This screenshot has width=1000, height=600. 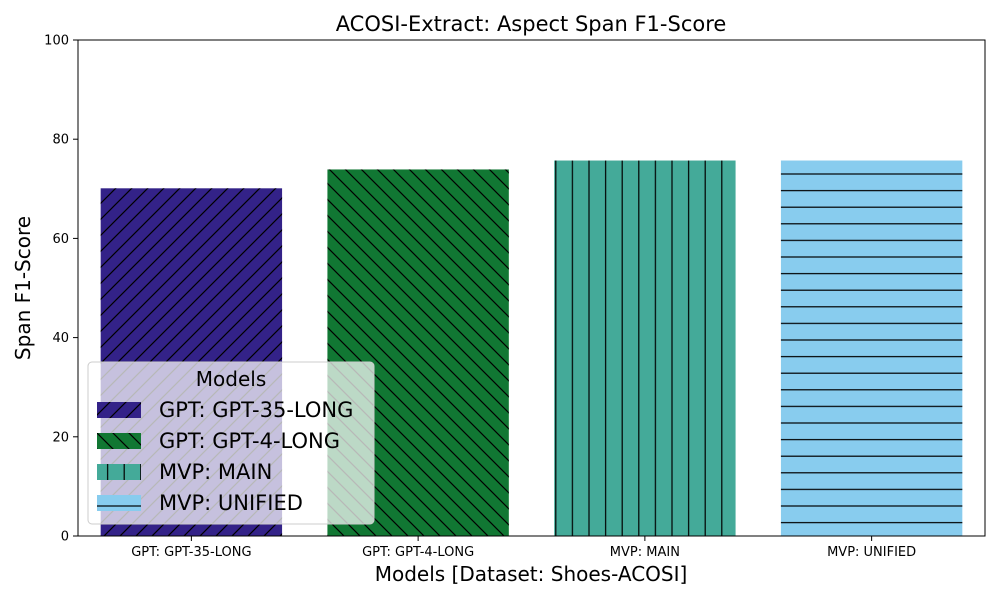 What do you see at coordinates (231, 503) in the screenshot?
I see `legend-label-4: MVP: UNIFIED` at bounding box center [231, 503].